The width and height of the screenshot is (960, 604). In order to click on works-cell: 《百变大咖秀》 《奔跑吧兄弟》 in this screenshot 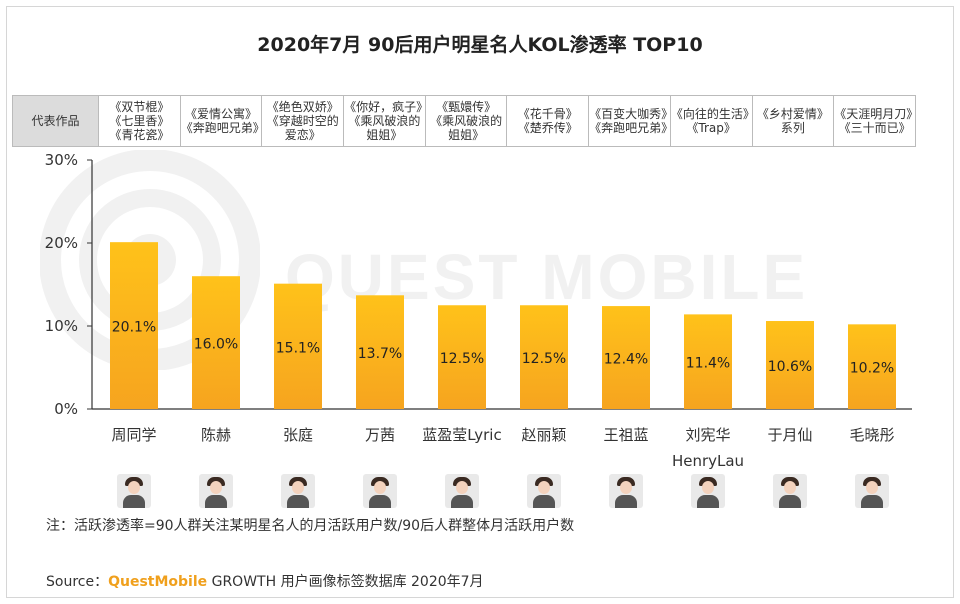, I will do `click(629, 121)`.